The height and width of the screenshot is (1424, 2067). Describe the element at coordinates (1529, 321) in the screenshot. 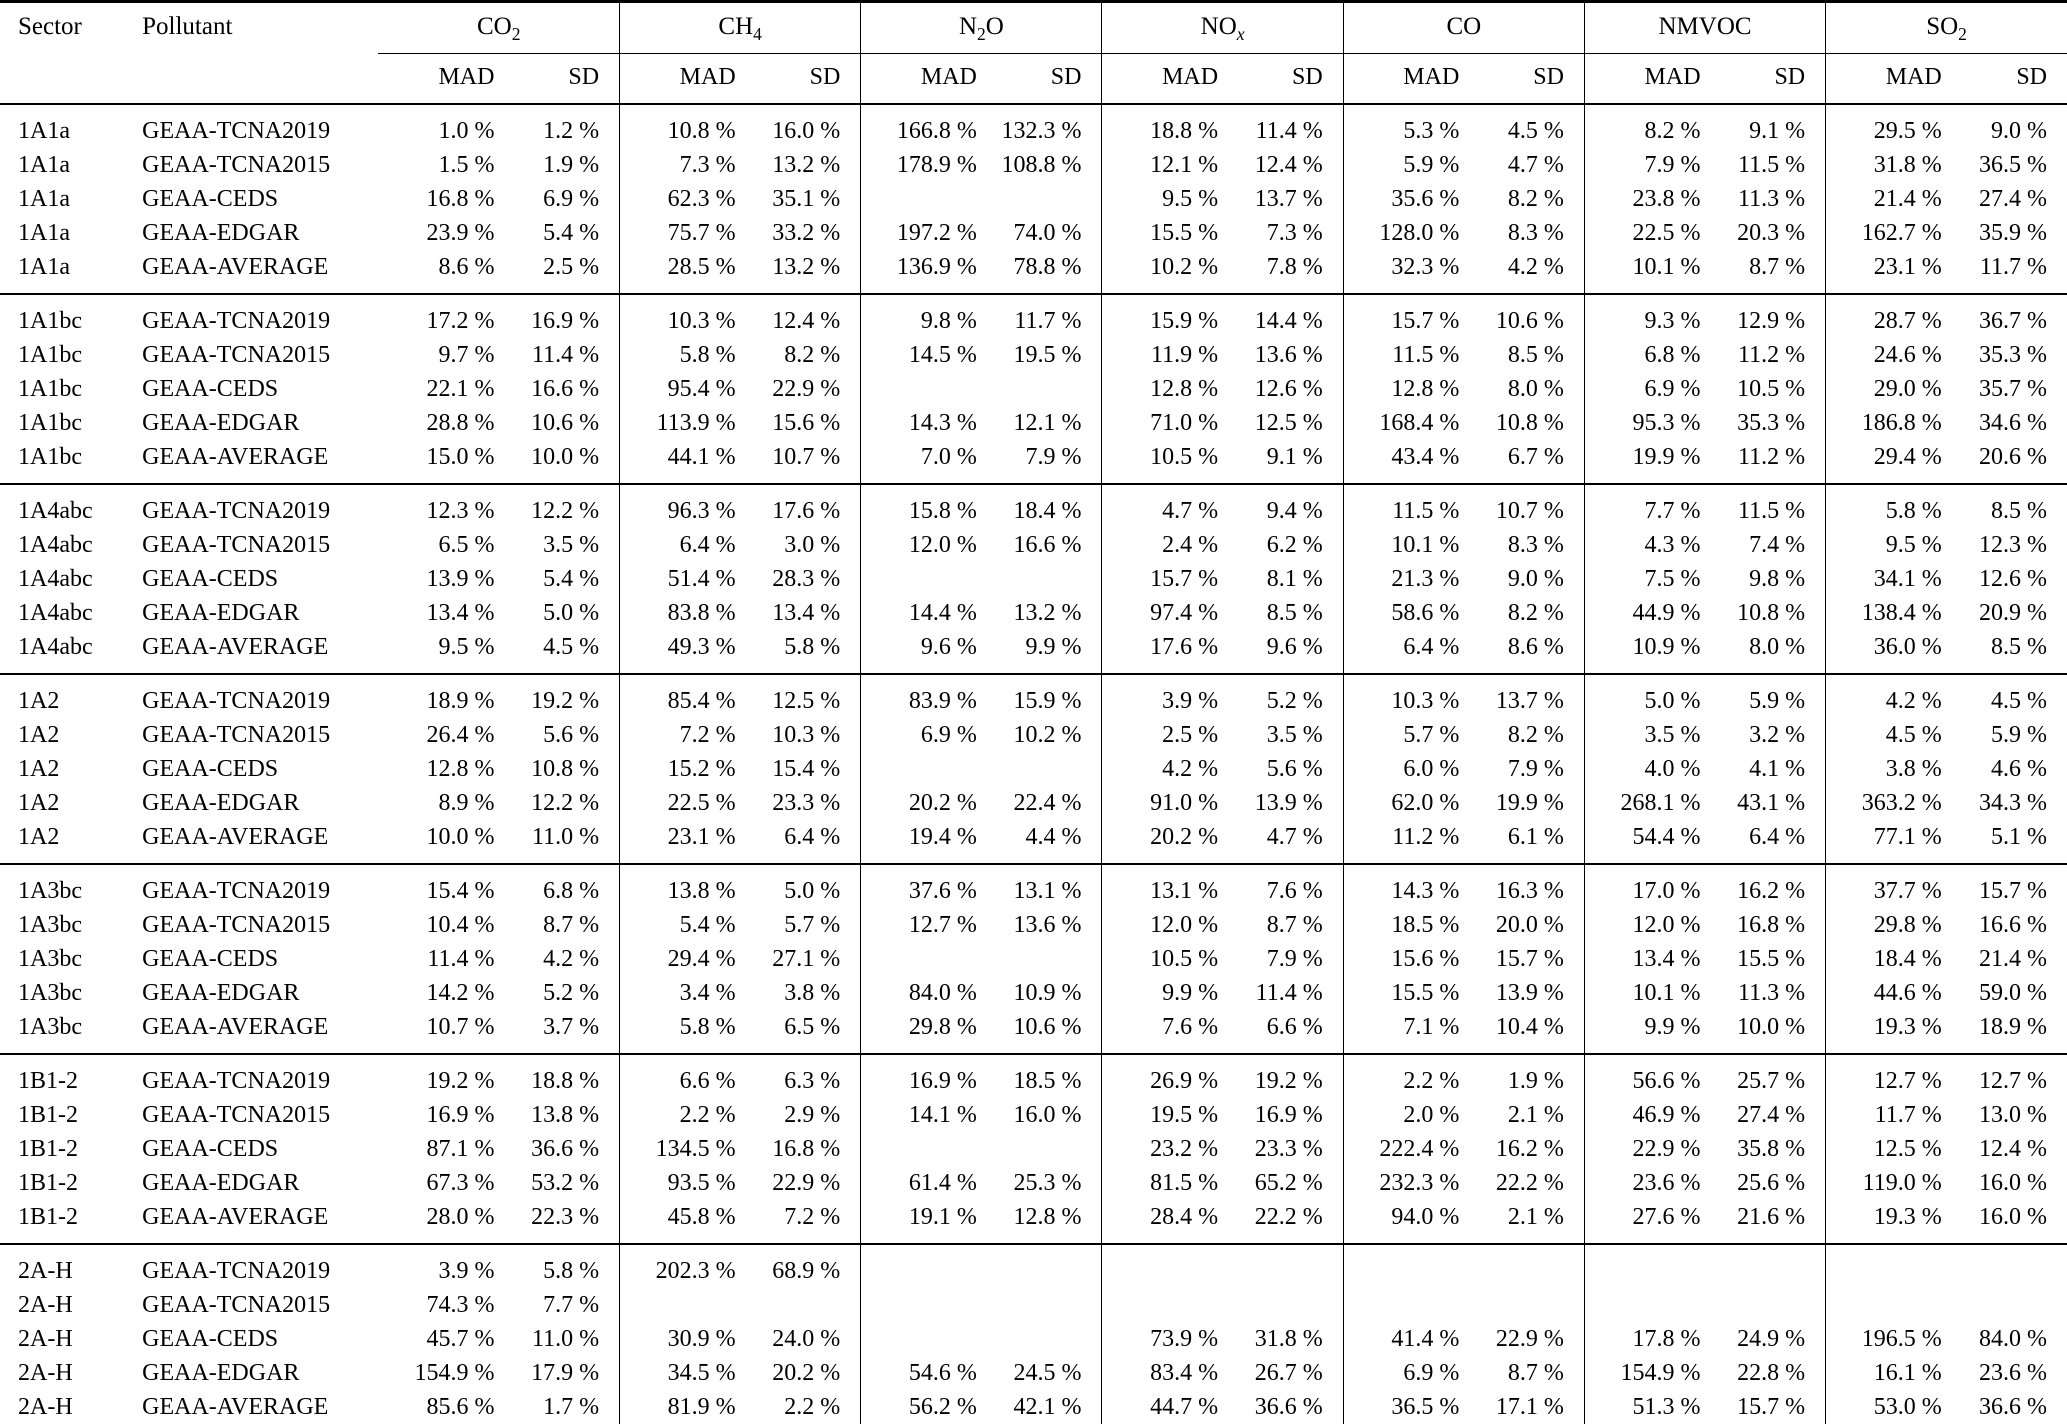

I see `value-cell: 10.6 %` at that location.